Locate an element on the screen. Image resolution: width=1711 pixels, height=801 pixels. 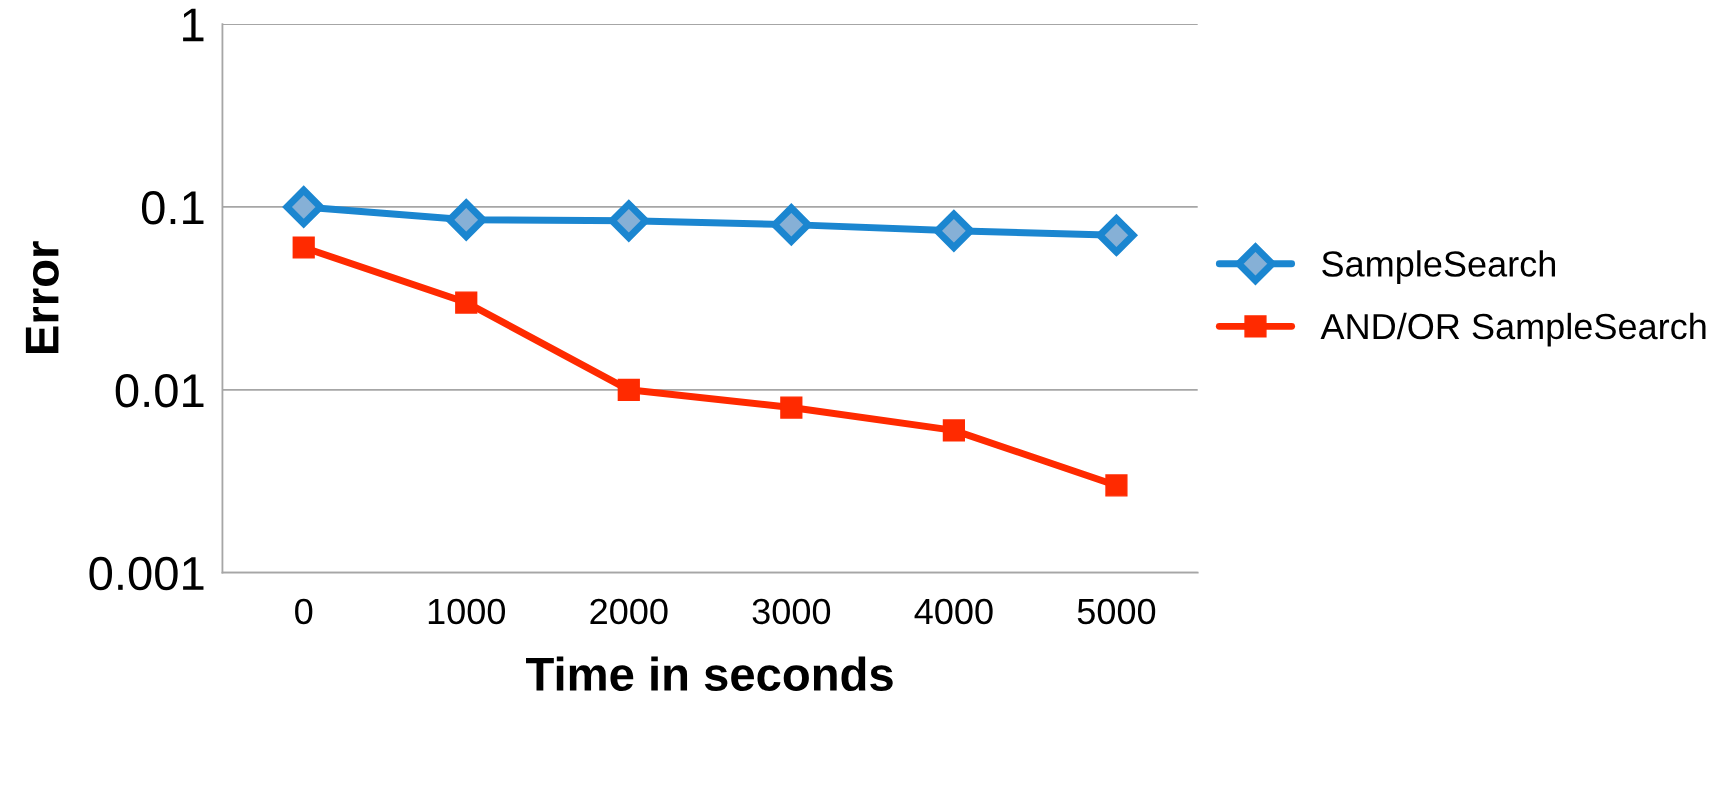
x-tick-label: 2000 is located at coordinates (629, 611).